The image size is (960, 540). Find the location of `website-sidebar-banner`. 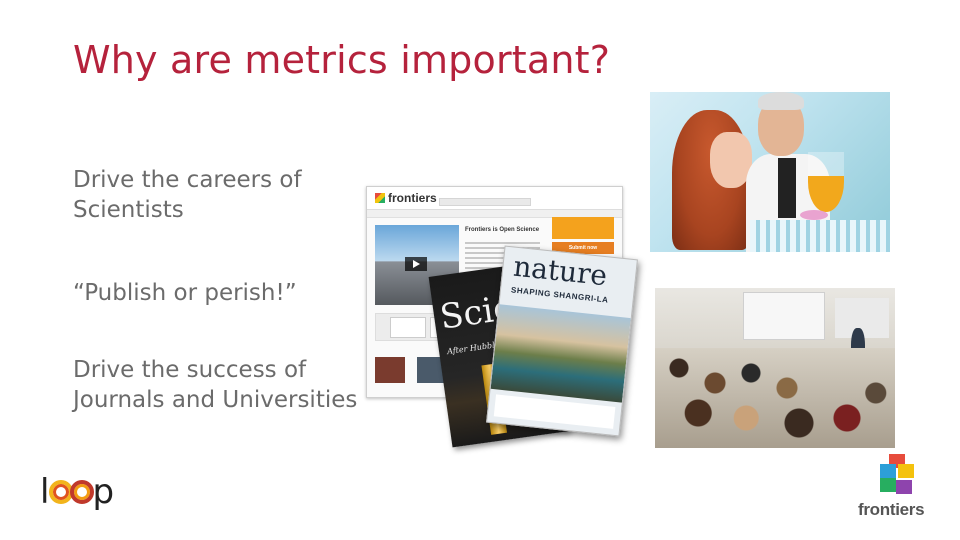

website-sidebar-banner is located at coordinates (583, 228).